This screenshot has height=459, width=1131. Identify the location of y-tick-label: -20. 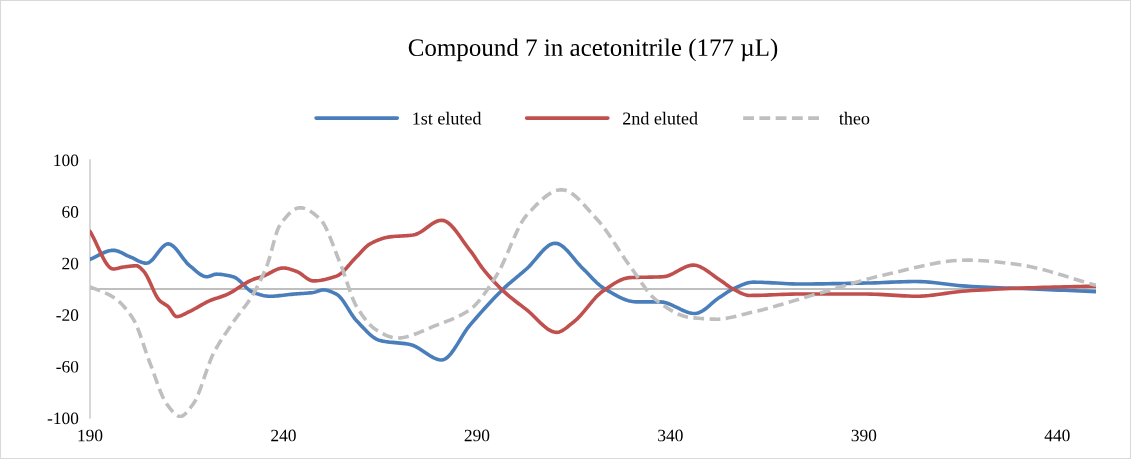
(67, 315).